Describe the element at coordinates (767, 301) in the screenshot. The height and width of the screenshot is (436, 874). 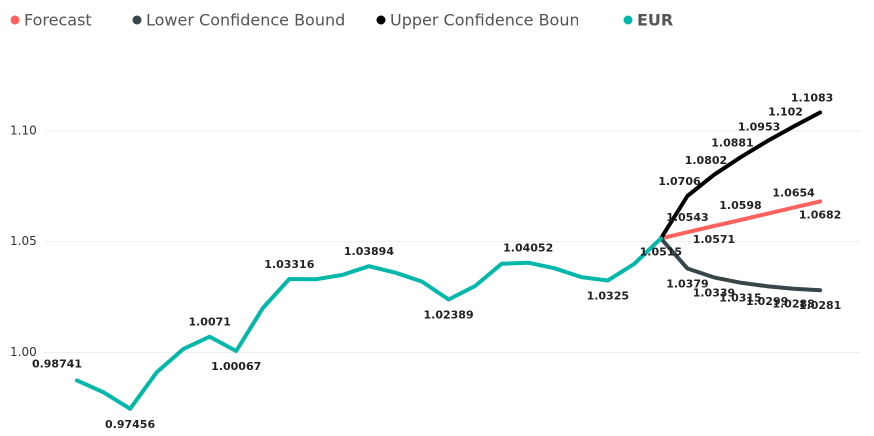
I see `data-label: 1.0299` at that location.